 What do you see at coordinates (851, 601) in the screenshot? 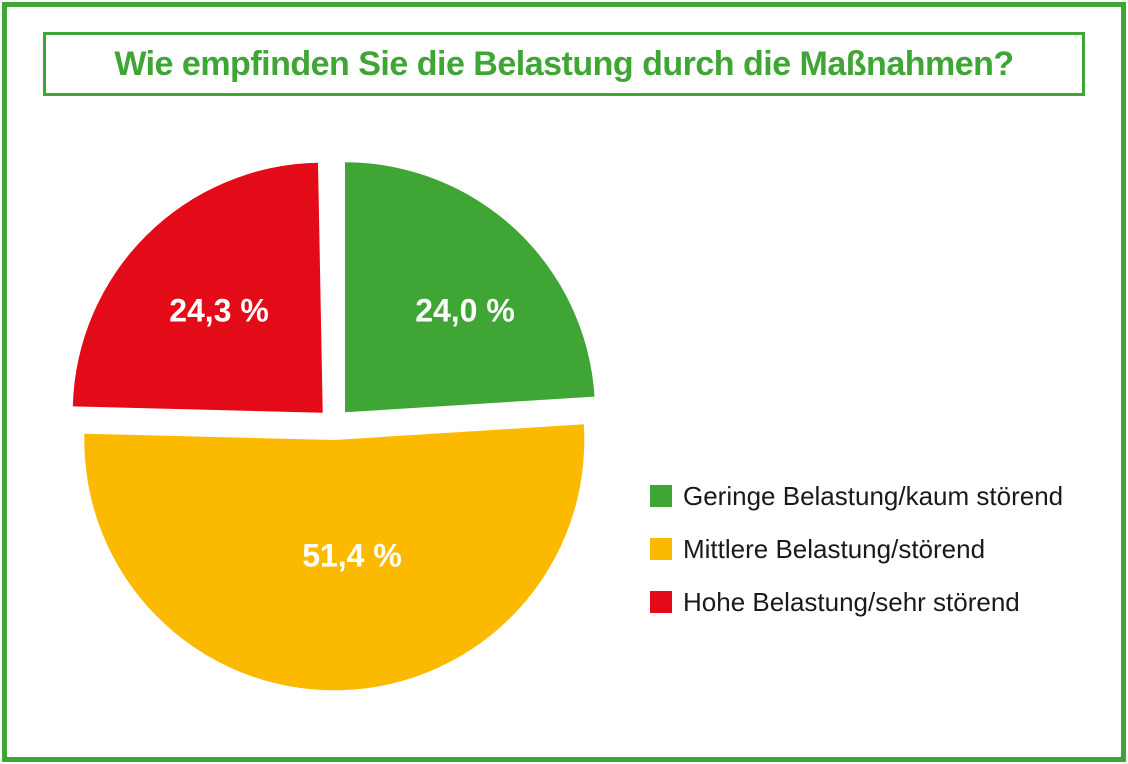
I see `legend-label-hohe-belastung: Hohe Belastung/sehr störend` at bounding box center [851, 601].